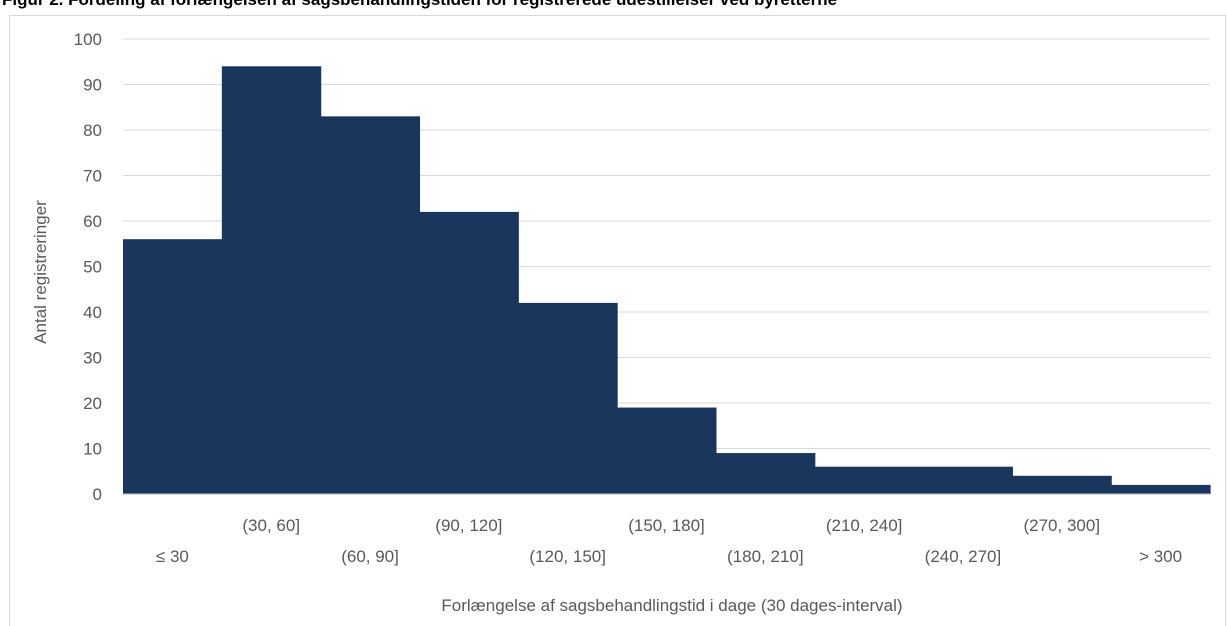  What do you see at coordinates (92, 85) in the screenshot?
I see `y-tick-label: 90` at bounding box center [92, 85].